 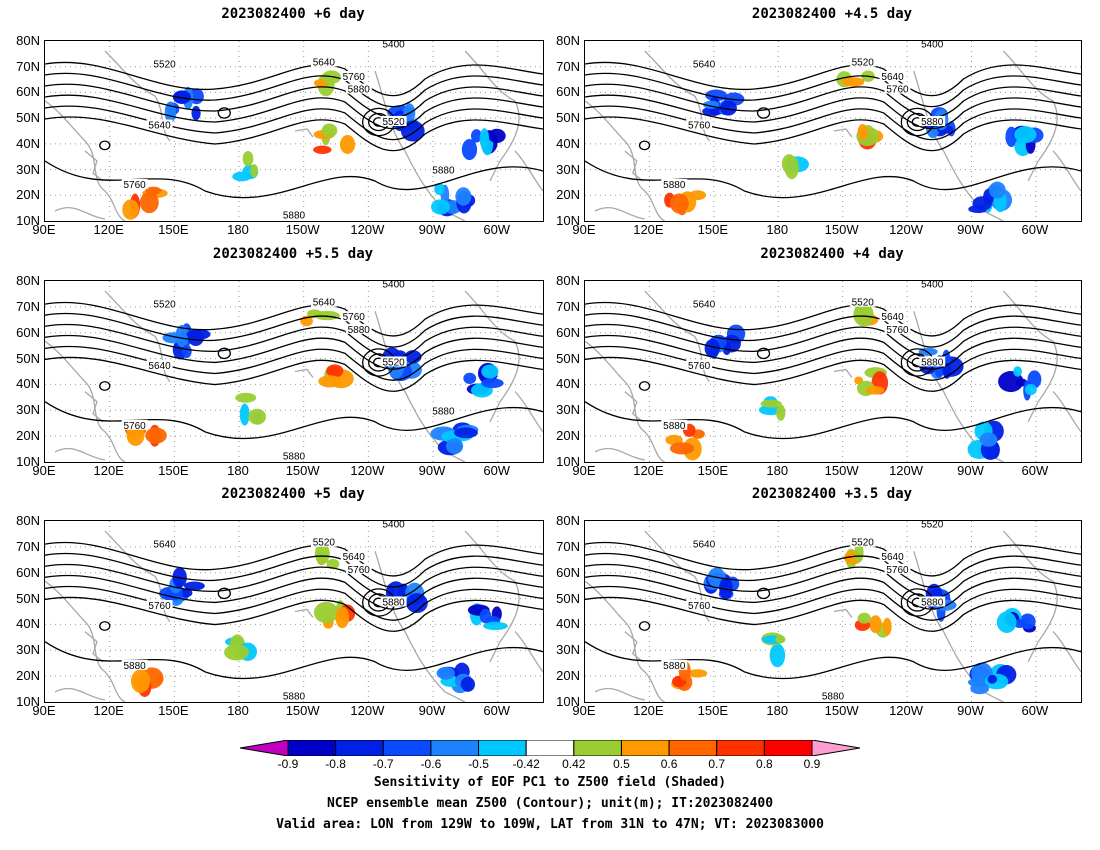 I want to click on colorbar, so click(x=550, y=748).